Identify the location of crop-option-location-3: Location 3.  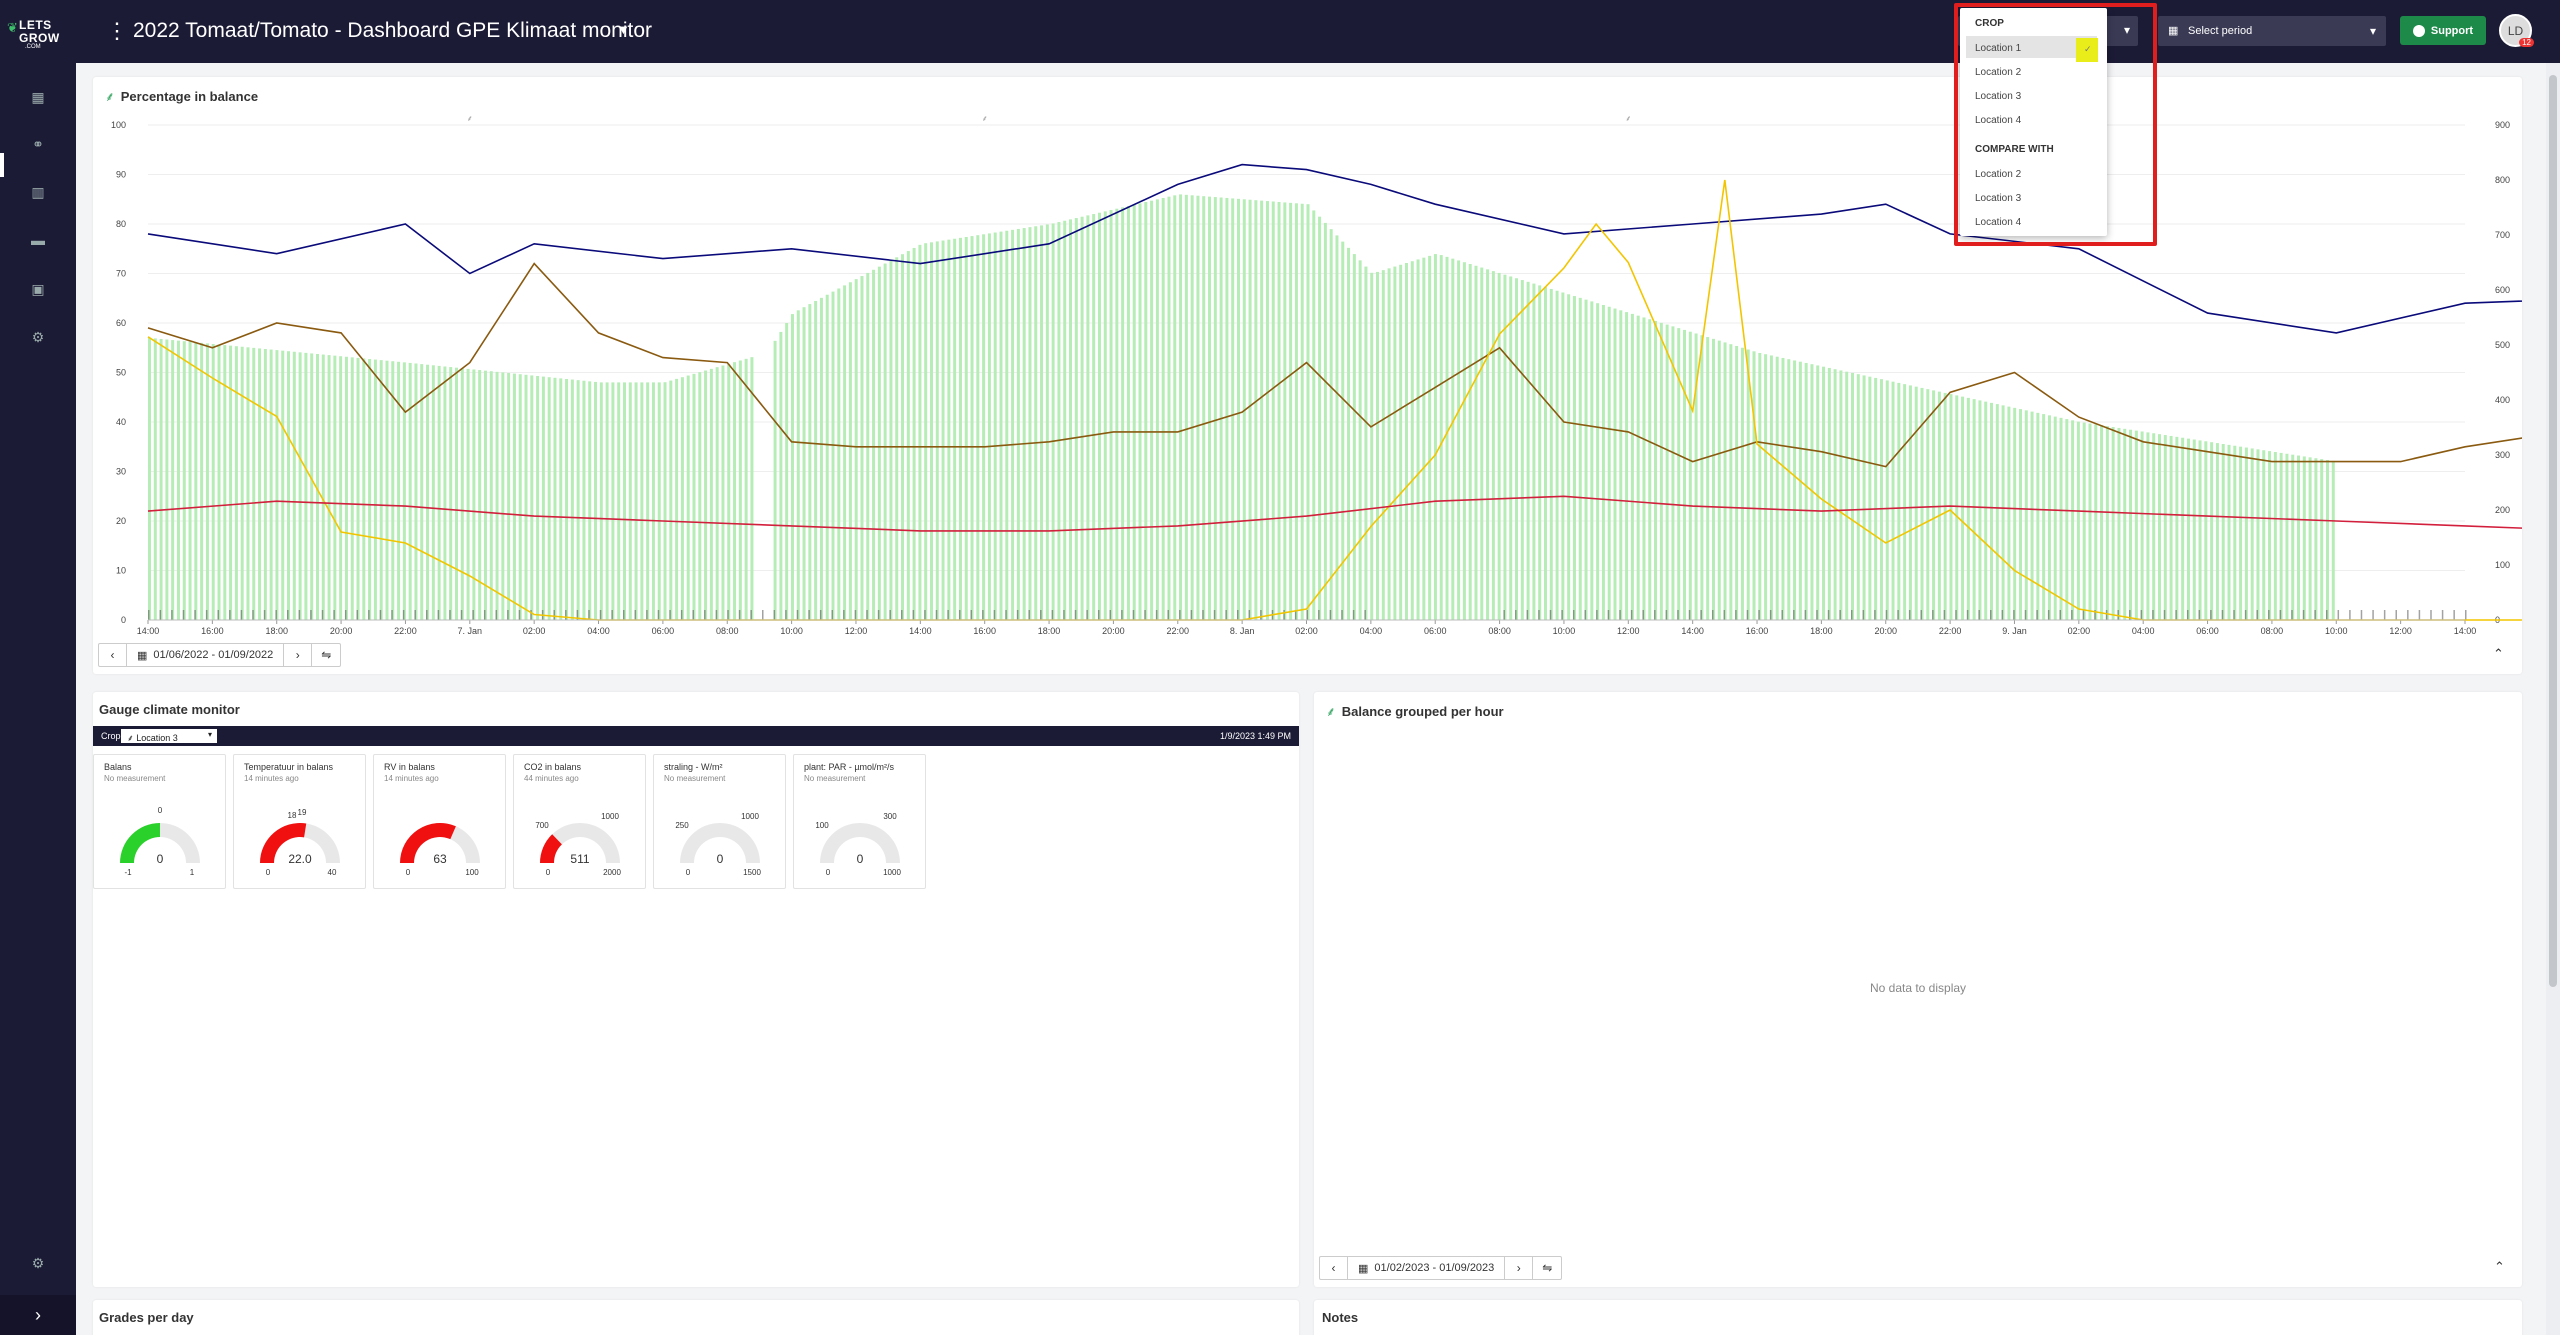
(2031, 95).